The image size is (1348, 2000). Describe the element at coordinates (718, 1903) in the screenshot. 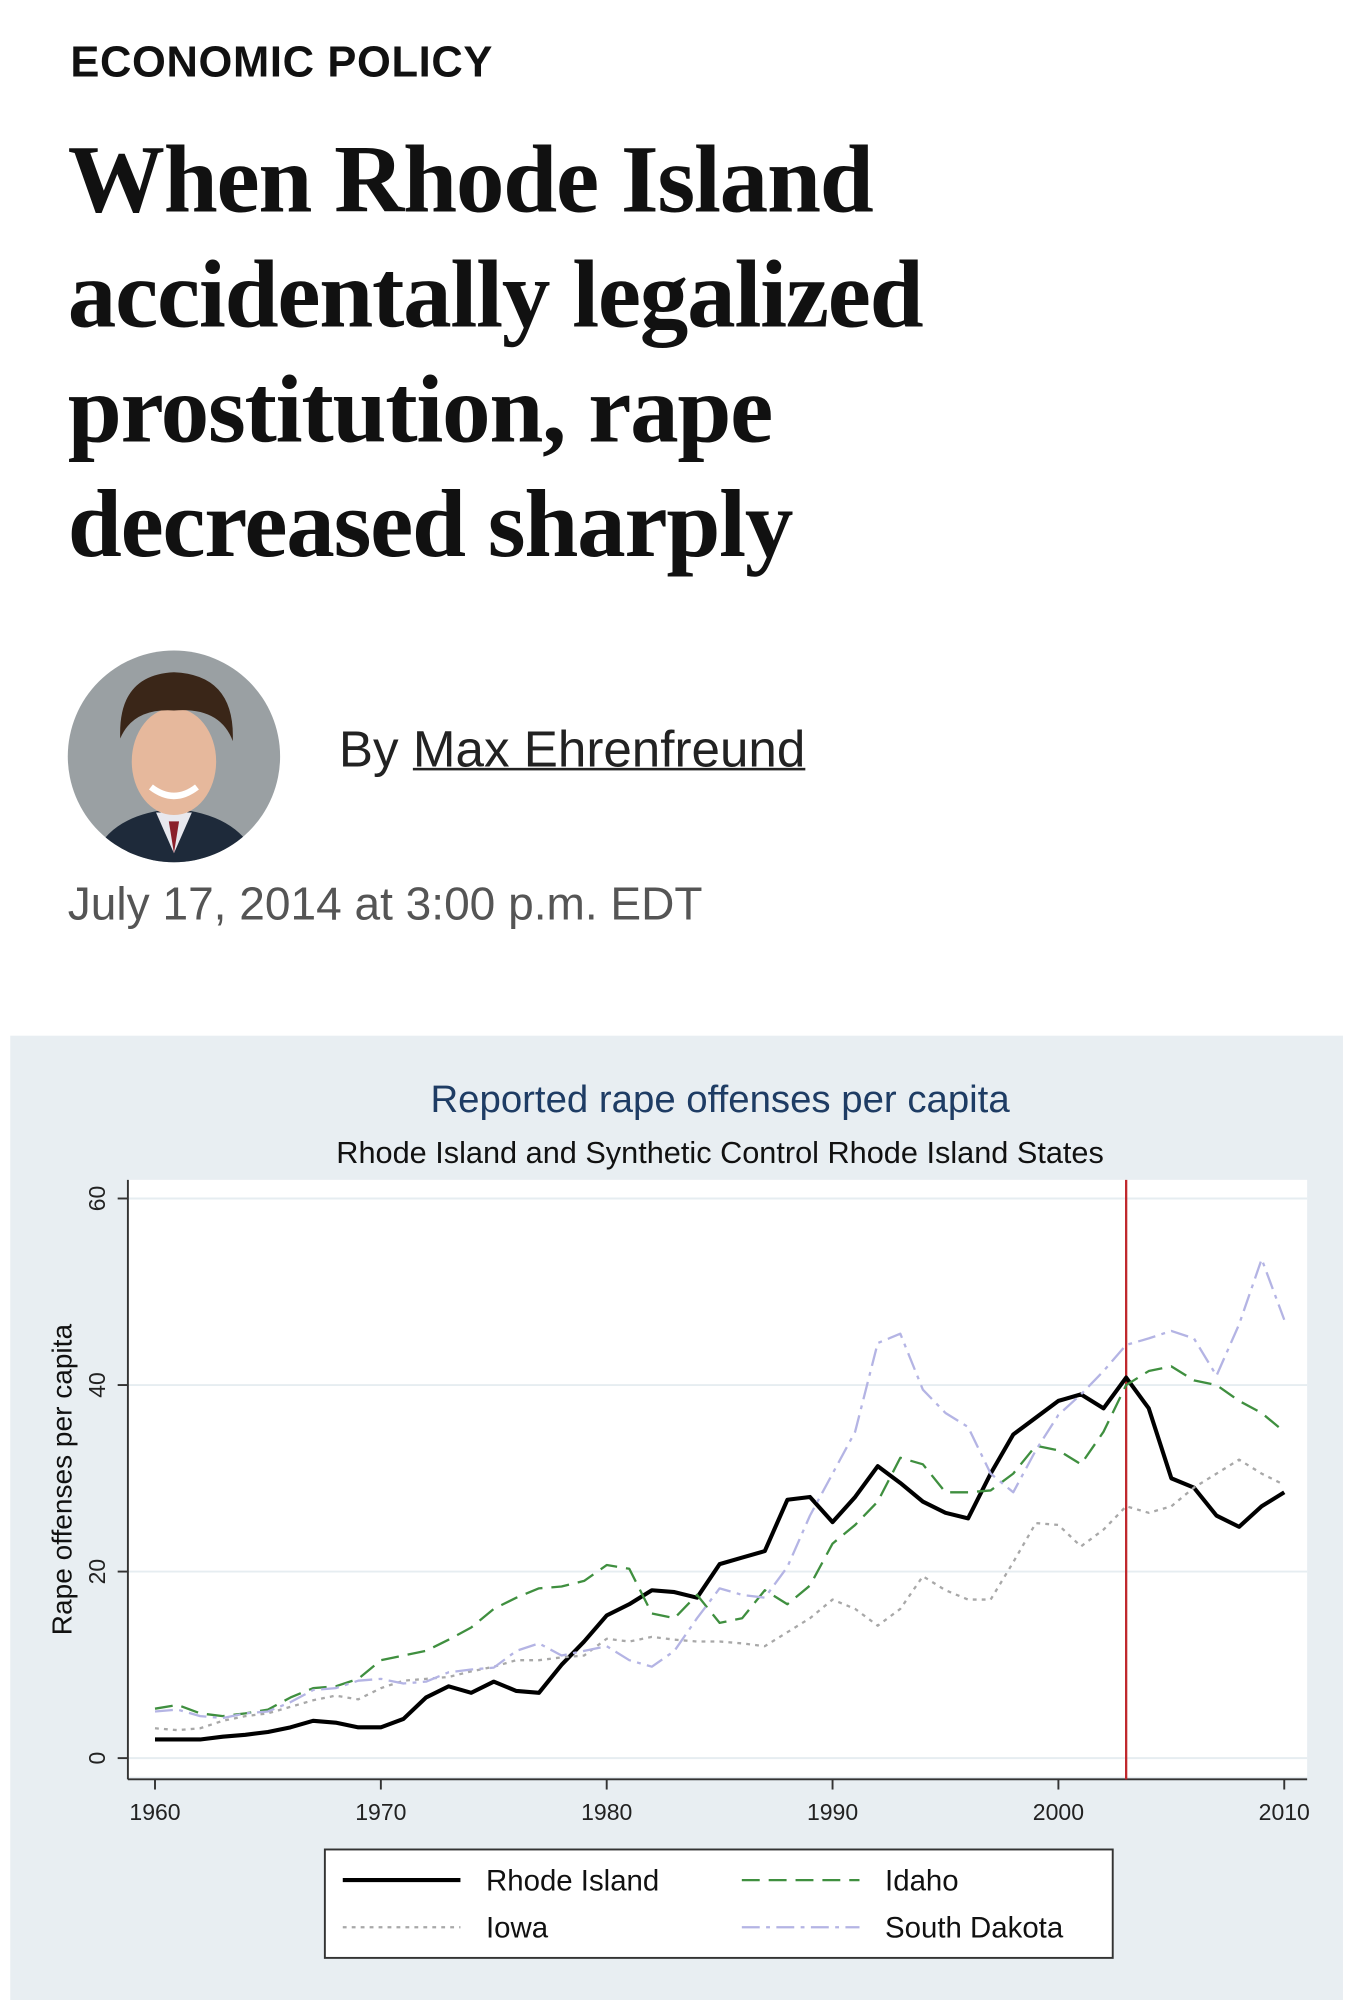

I see `legend-box` at that location.